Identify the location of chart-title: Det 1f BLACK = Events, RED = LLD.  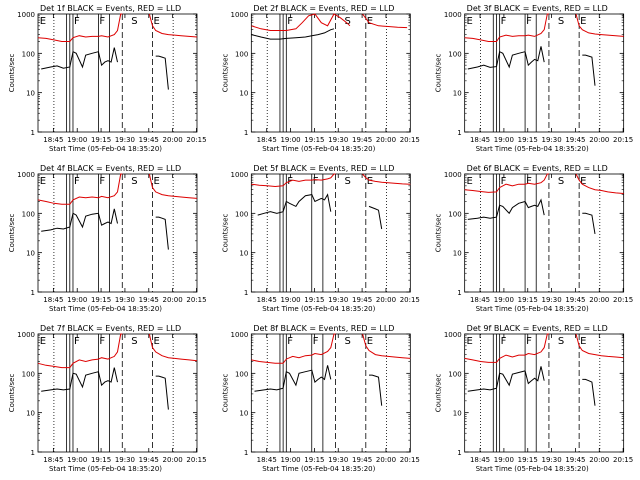
(110, 8).